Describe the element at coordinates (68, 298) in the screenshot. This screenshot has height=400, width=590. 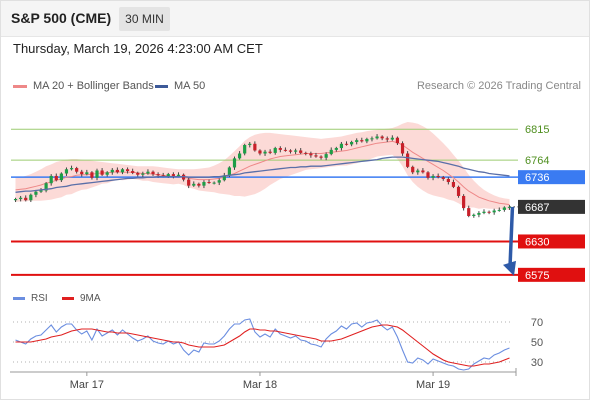
I see `rsi-ma-legend-swatch` at that location.